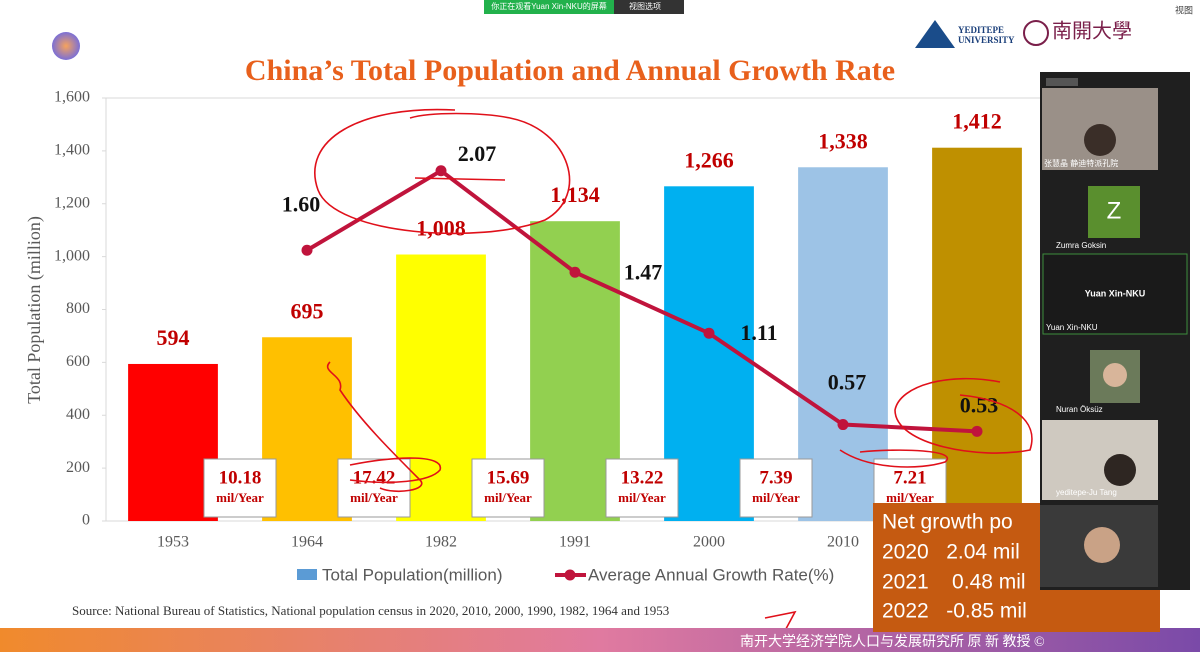 The image size is (1200, 657). What do you see at coordinates (709, 542) in the screenshot?
I see `x-tick-label: 2000` at bounding box center [709, 542].